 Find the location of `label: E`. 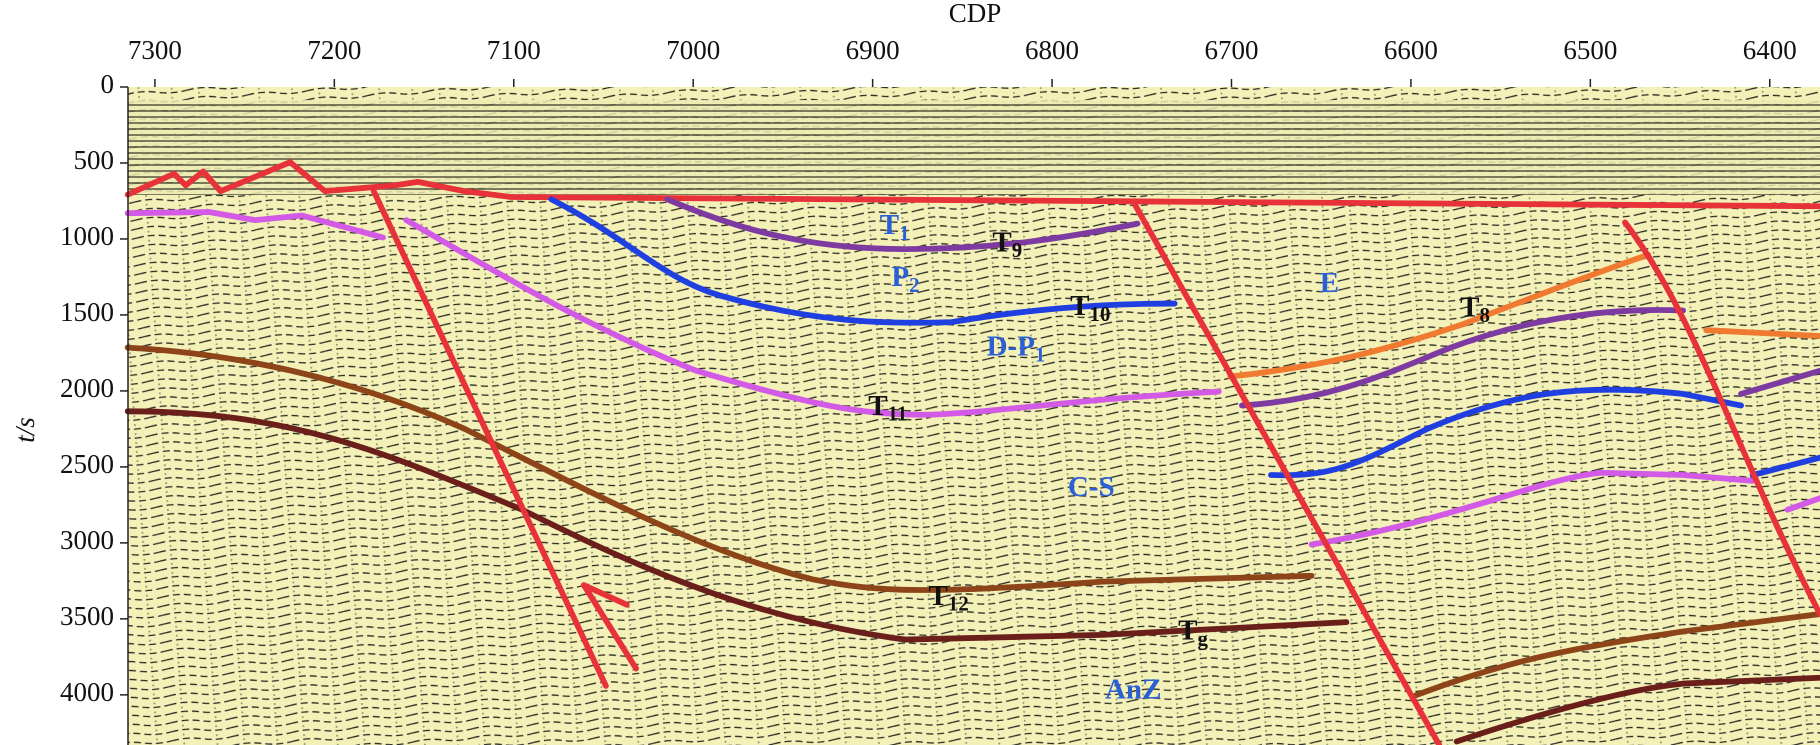

label: E is located at coordinates (1329, 283).